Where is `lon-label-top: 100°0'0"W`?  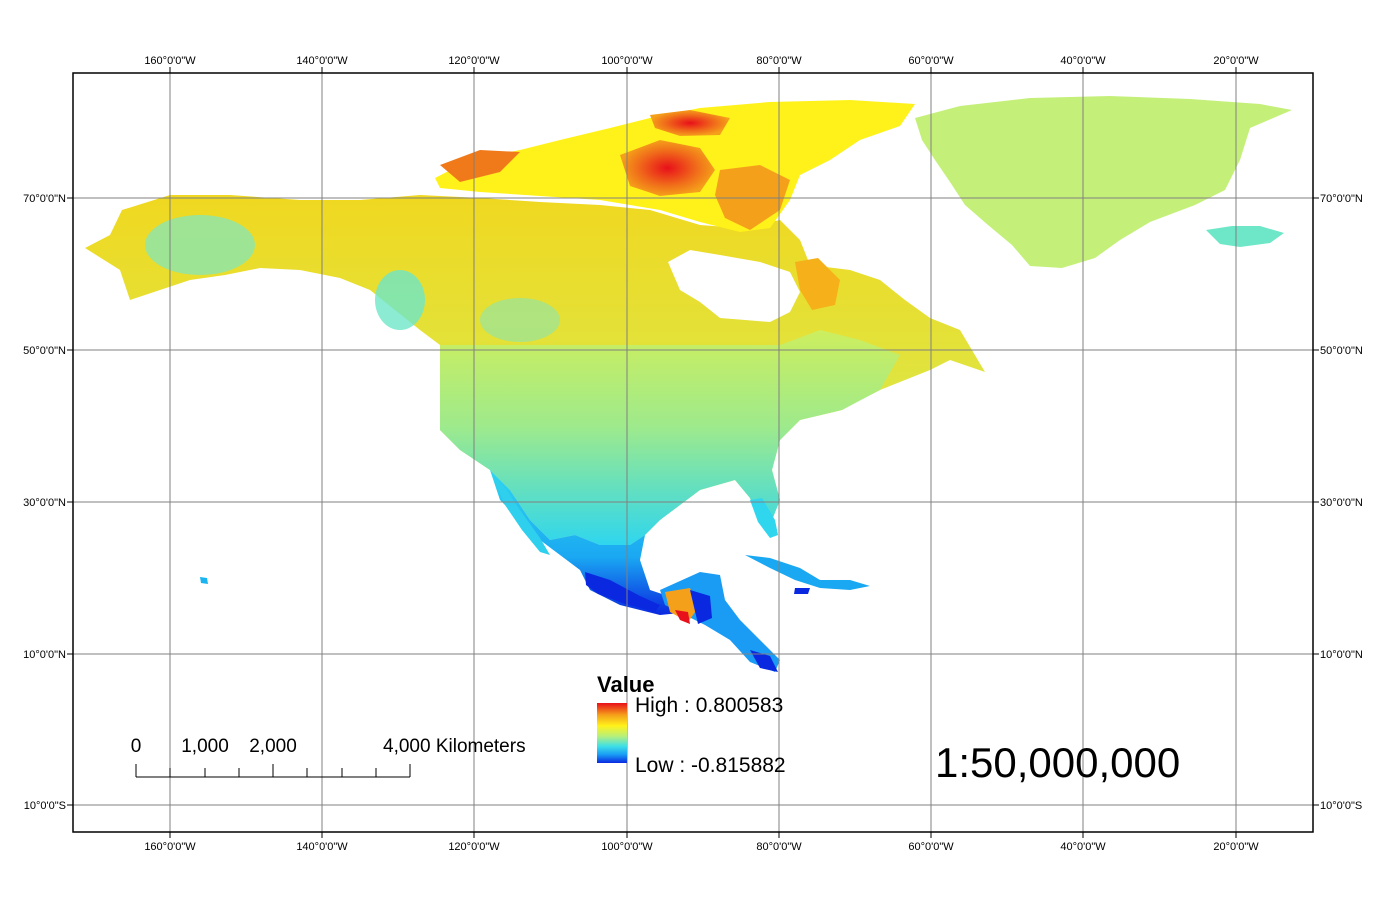 lon-label-top: 100°0'0"W is located at coordinates (627, 61).